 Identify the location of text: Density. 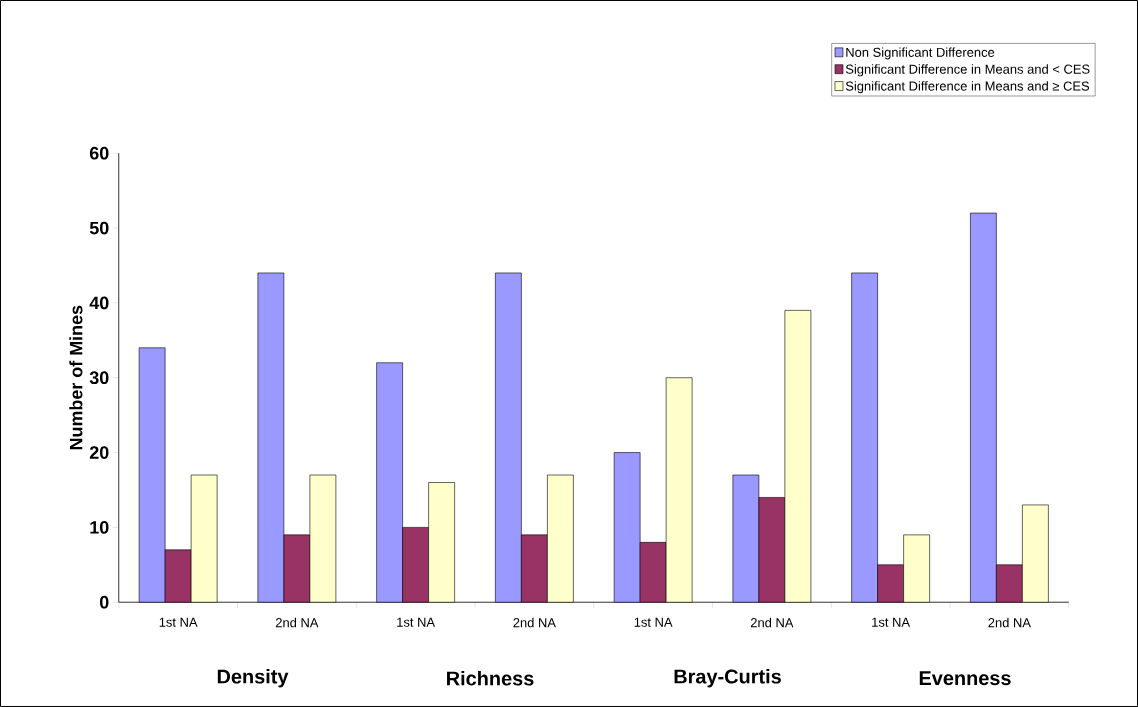
(253, 678).